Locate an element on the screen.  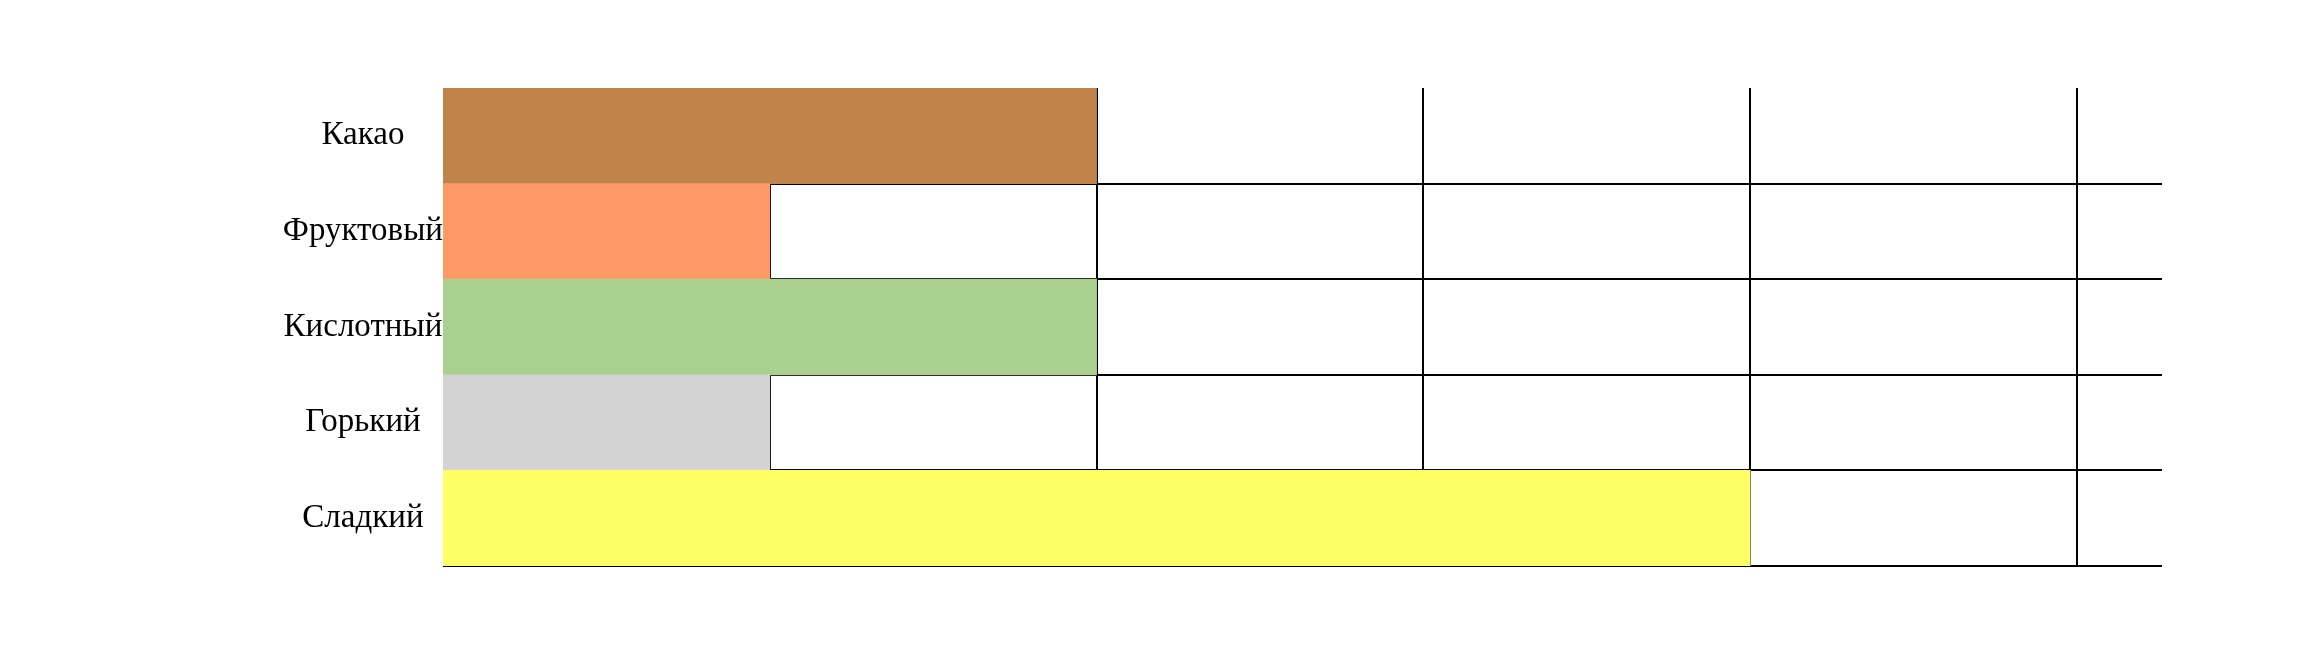
y-tick-label: Кислотный is located at coordinates (363, 324).